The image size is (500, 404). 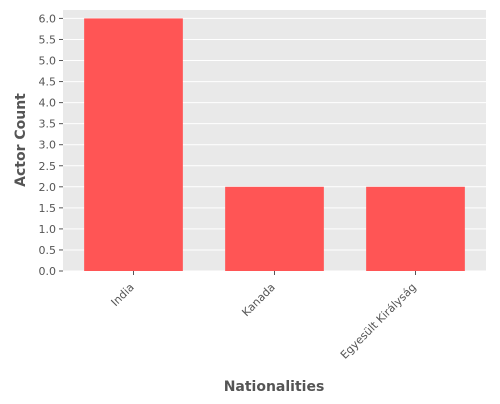 I want to click on x-axis-title: Nationalities, so click(x=274, y=387).